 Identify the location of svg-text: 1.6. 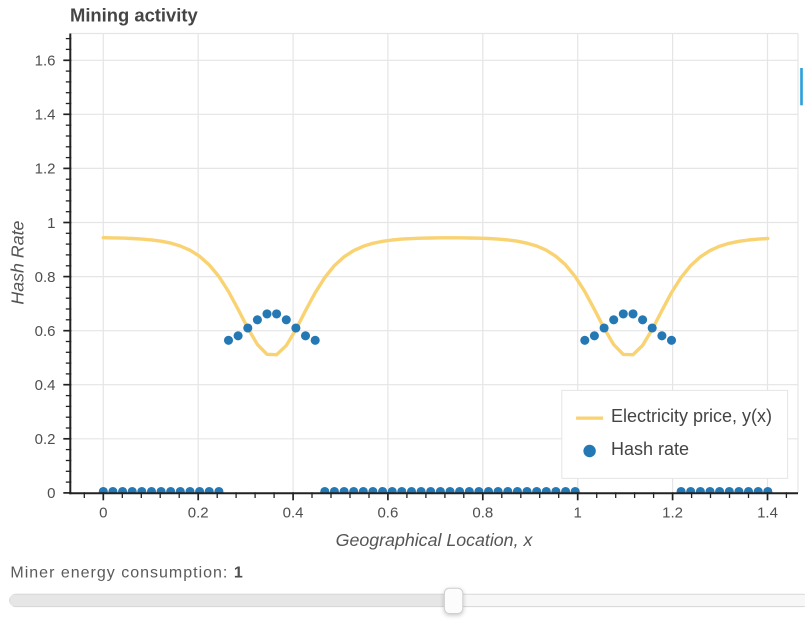
(45, 61).